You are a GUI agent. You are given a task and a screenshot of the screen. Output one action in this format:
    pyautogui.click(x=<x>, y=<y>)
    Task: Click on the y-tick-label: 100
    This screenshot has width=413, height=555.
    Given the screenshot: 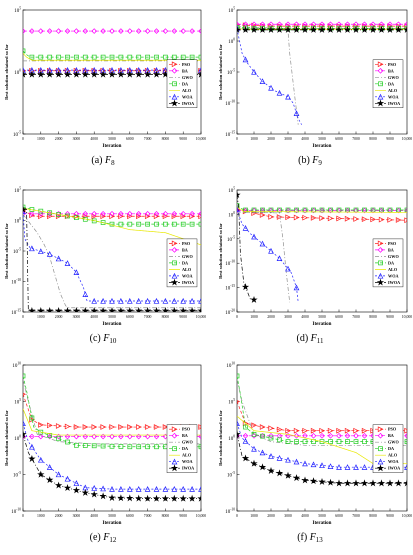 What is the action you would take?
    pyautogui.click(x=231, y=215)
    